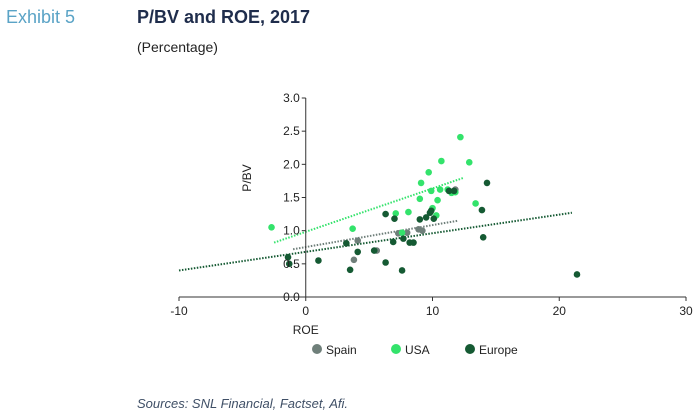 This screenshot has height=412, width=696. I want to click on y-tick-label: 0.5, so click(291, 264).